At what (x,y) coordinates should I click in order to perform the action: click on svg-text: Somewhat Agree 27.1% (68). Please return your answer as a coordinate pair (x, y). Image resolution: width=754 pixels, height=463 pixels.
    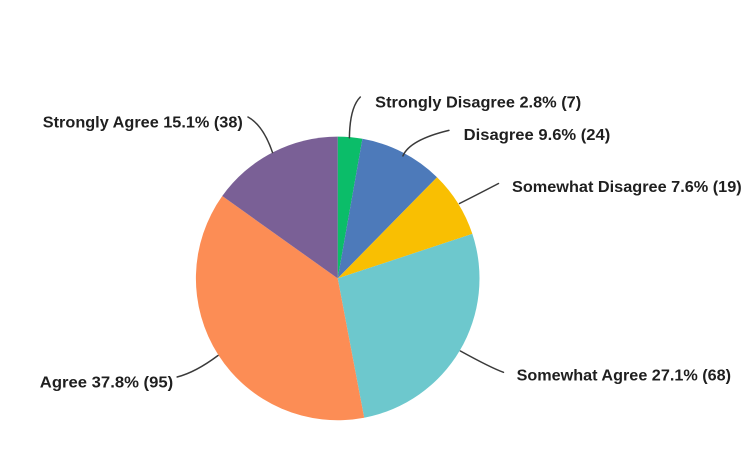
    Looking at the image, I should click on (624, 376).